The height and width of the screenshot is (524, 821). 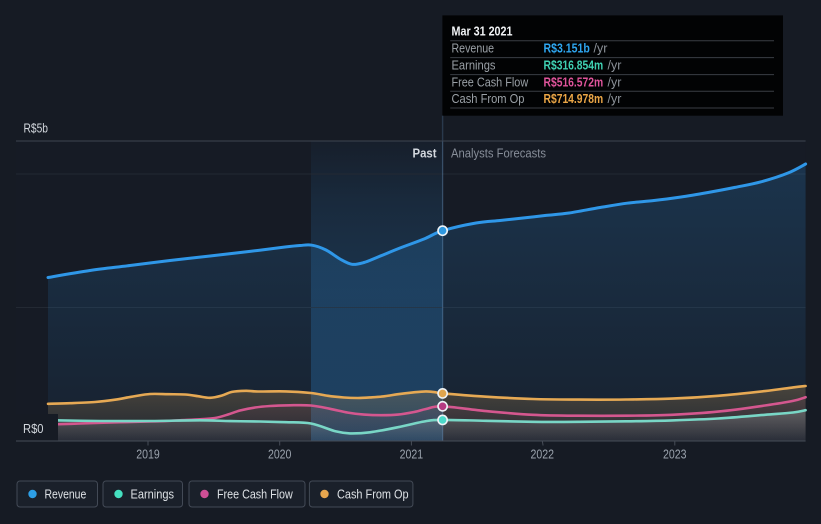 I want to click on svg-text: 2020, so click(x=280, y=455).